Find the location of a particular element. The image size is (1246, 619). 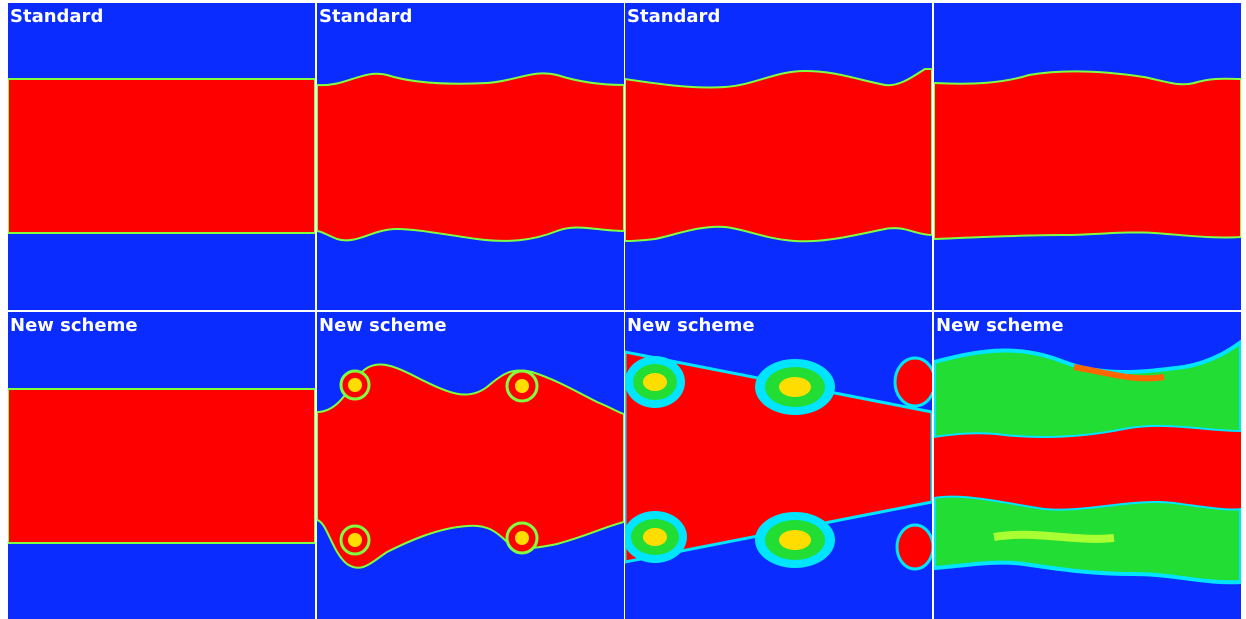

new-t2-field is located at coordinates (778, 465).